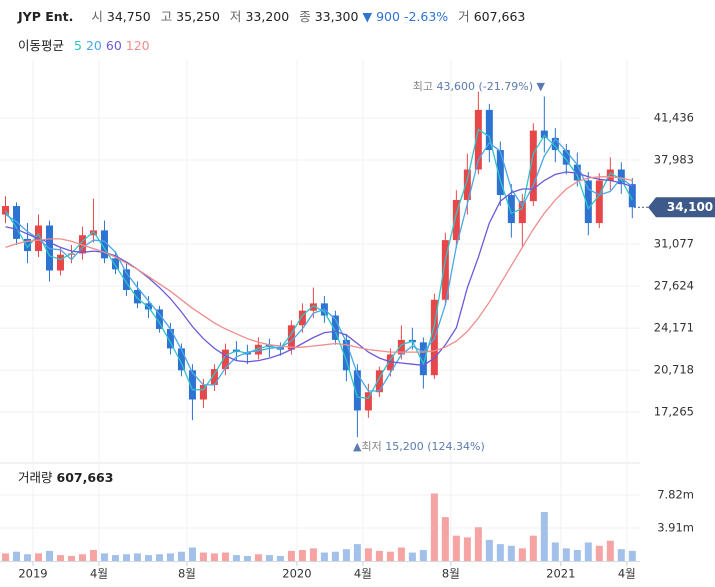  I want to click on y-tick-label: 37,983, so click(674, 159).